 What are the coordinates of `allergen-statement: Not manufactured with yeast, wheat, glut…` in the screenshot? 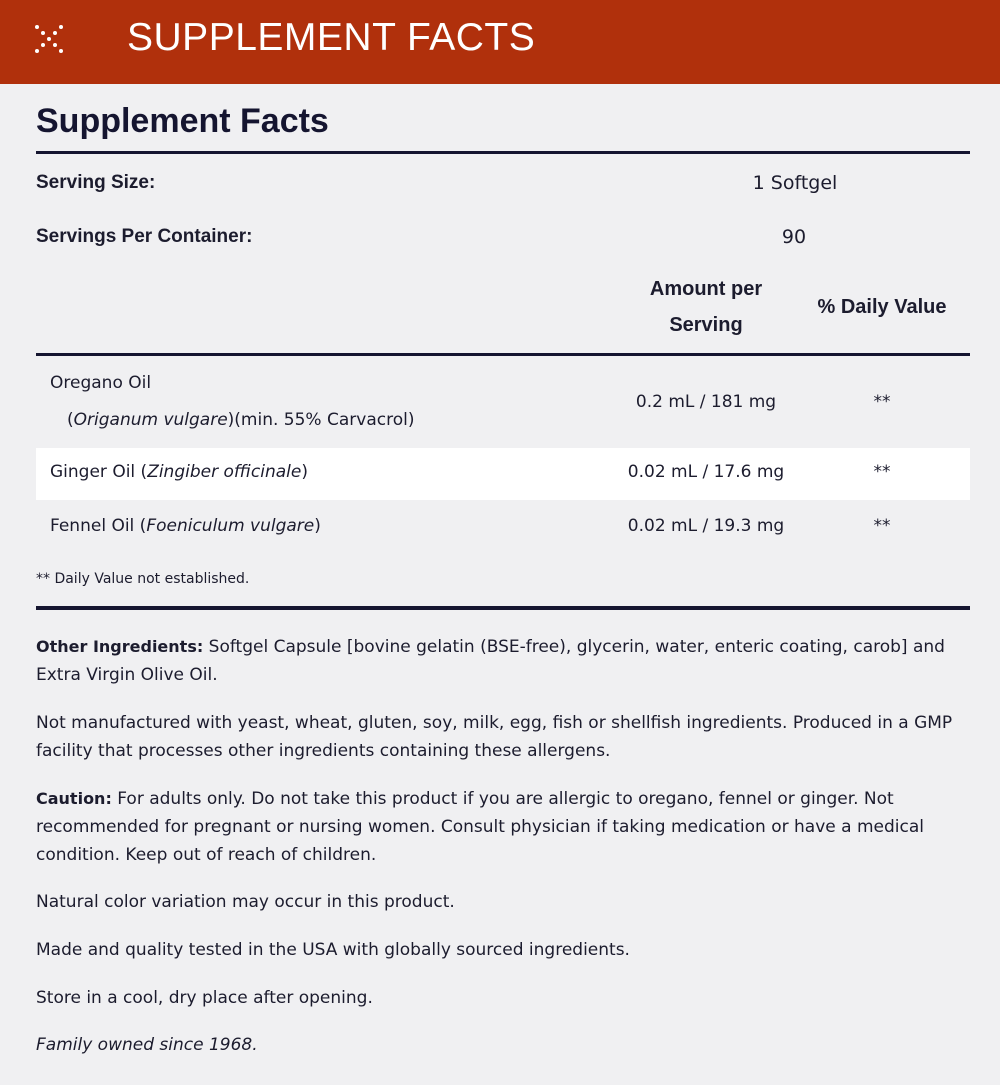 It's located at (494, 737).